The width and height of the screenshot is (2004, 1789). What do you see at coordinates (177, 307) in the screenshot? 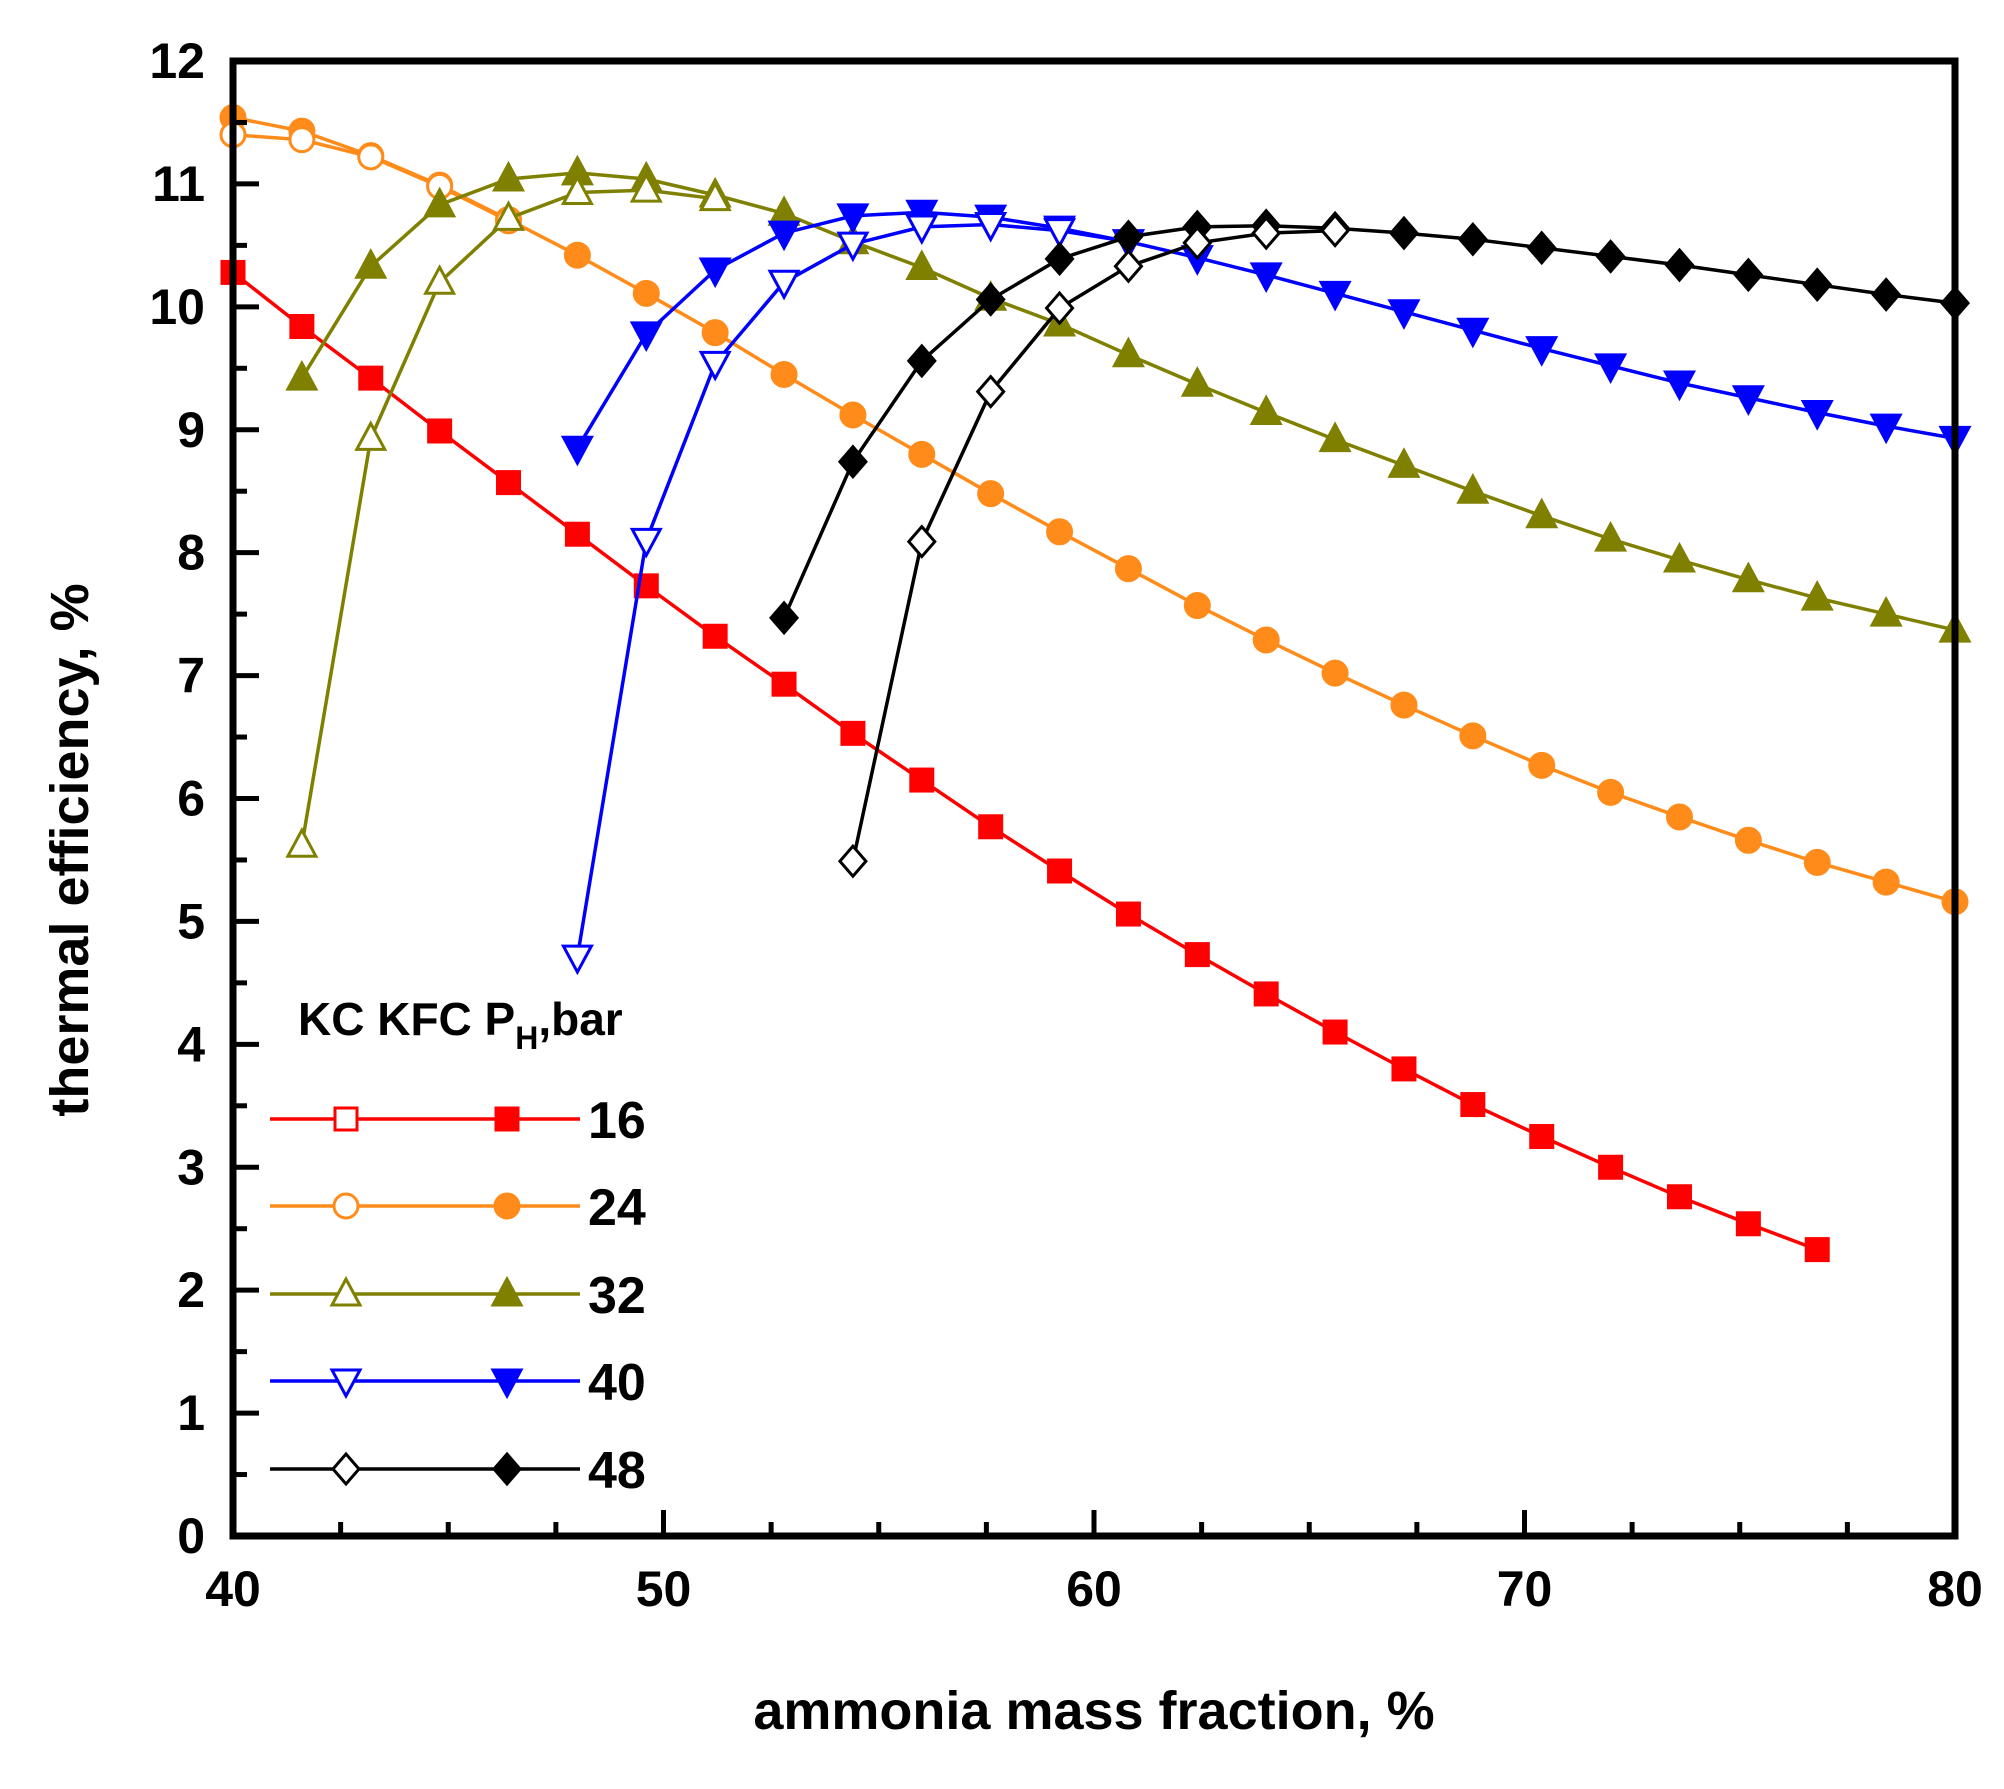
I see `y-tick-label: 10` at bounding box center [177, 307].